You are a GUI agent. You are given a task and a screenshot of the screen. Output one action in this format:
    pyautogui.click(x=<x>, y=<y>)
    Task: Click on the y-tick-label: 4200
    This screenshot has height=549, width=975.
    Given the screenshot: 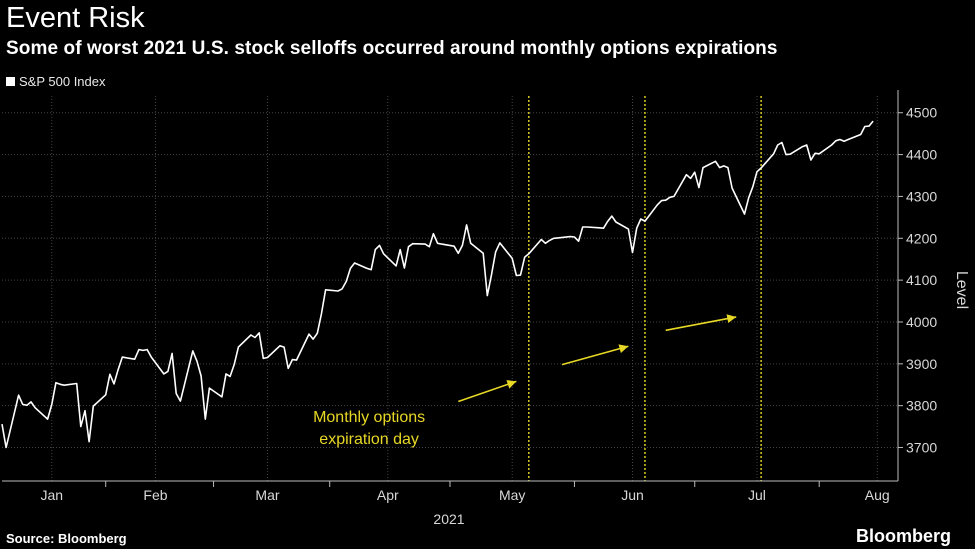 What is the action you would take?
    pyautogui.click(x=921, y=238)
    